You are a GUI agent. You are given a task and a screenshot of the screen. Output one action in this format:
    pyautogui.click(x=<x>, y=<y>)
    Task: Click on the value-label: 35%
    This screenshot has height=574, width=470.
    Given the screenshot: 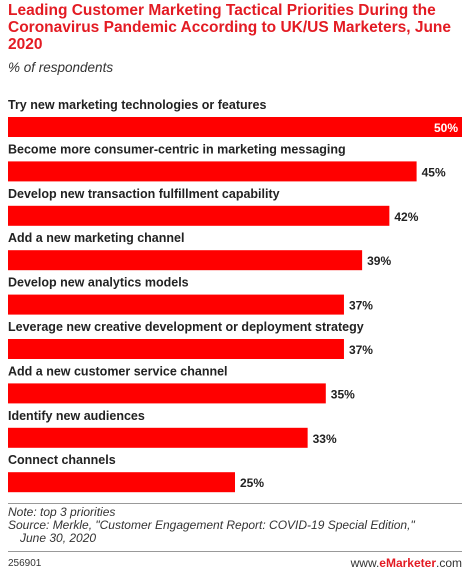 What is the action you would take?
    pyautogui.click(x=343, y=394)
    